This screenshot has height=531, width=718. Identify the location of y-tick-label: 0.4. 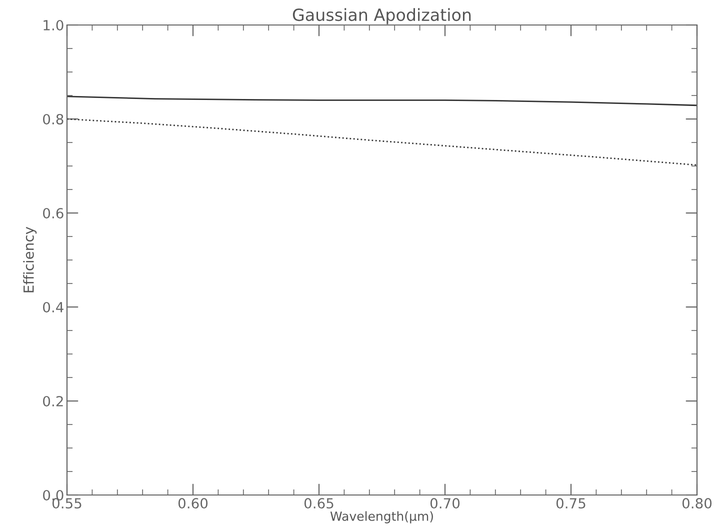
(53, 307).